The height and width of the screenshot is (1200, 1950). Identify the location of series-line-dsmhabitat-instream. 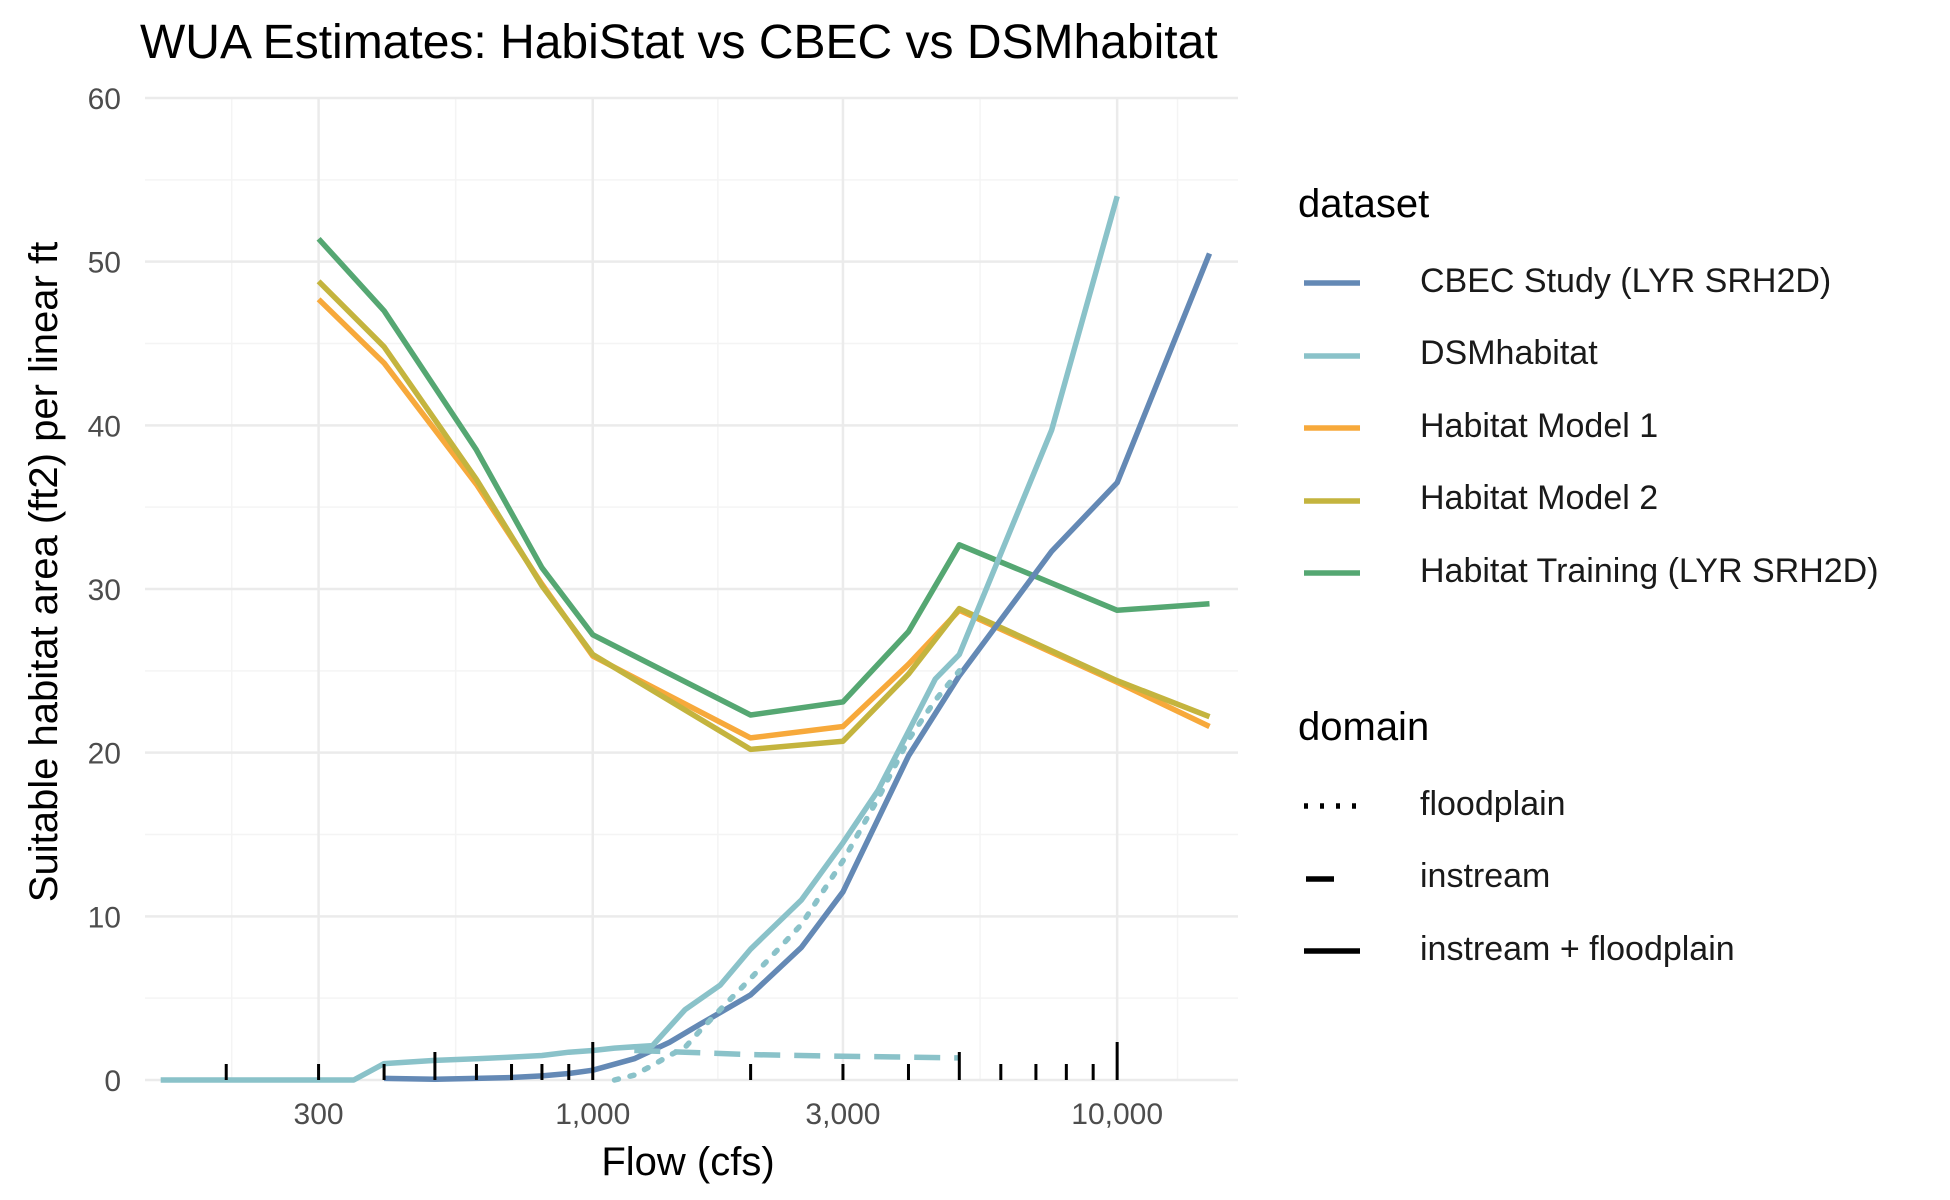
(797, 1054).